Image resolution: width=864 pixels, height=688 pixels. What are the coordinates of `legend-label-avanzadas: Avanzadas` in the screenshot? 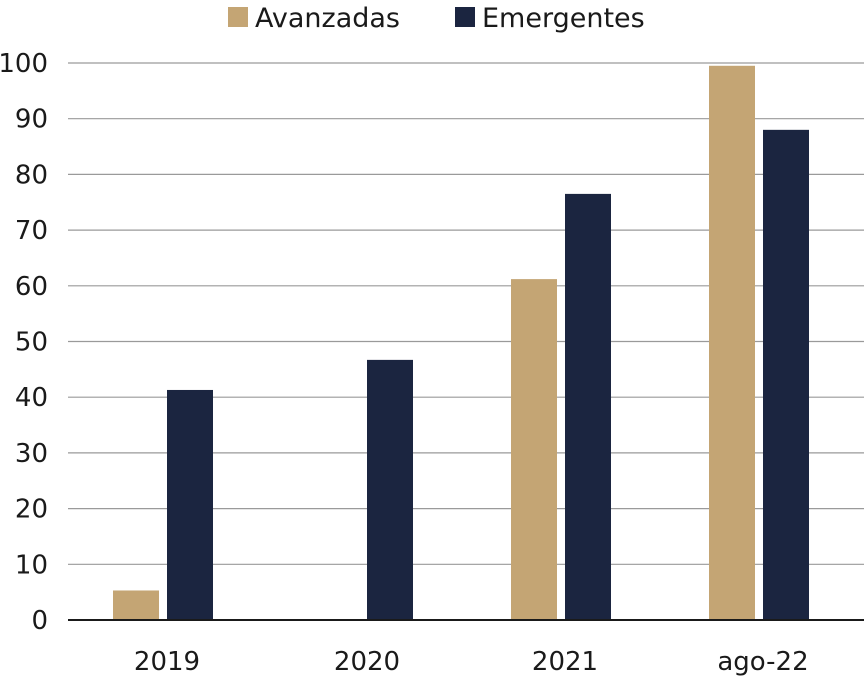 It's located at (327, 18).